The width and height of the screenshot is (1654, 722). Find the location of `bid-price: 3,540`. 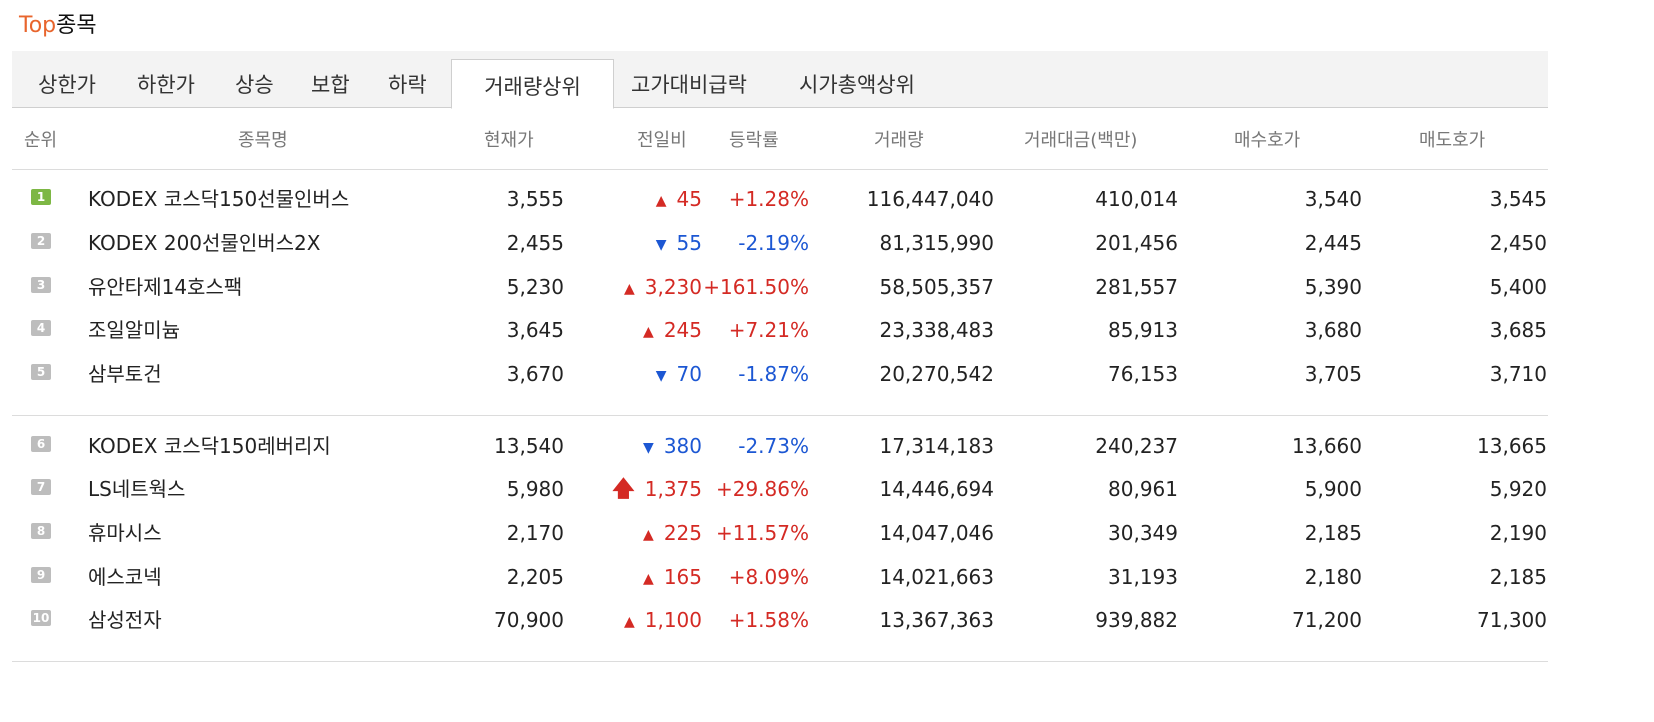

bid-price: 3,540 is located at coordinates (1333, 199).